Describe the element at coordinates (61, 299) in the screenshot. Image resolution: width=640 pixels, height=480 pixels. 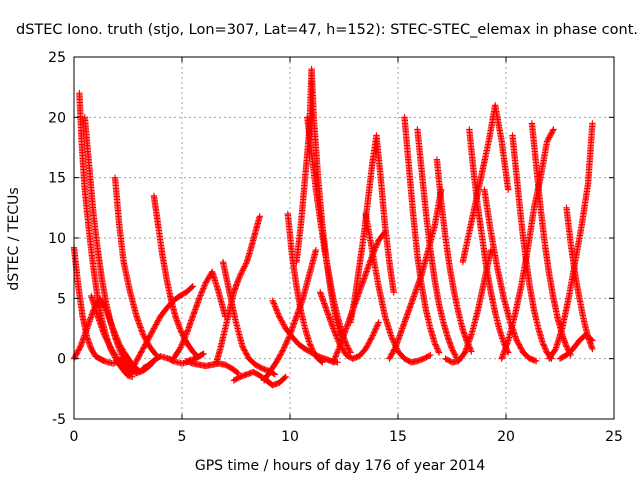
I see `y-tick-label: 5` at that location.